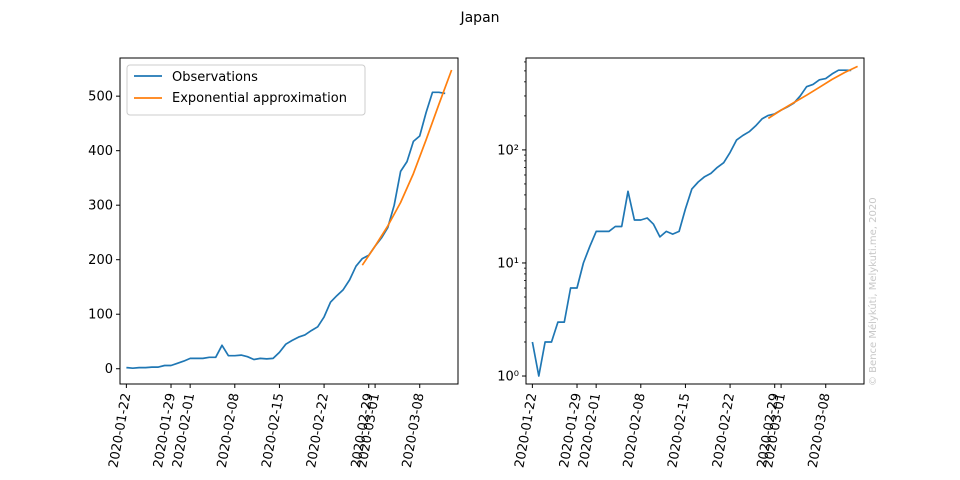 This screenshot has height=480, width=960. What do you see at coordinates (508, 263) in the screenshot?
I see `right-ytick-label: 10¹` at bounding box center [508, 263].